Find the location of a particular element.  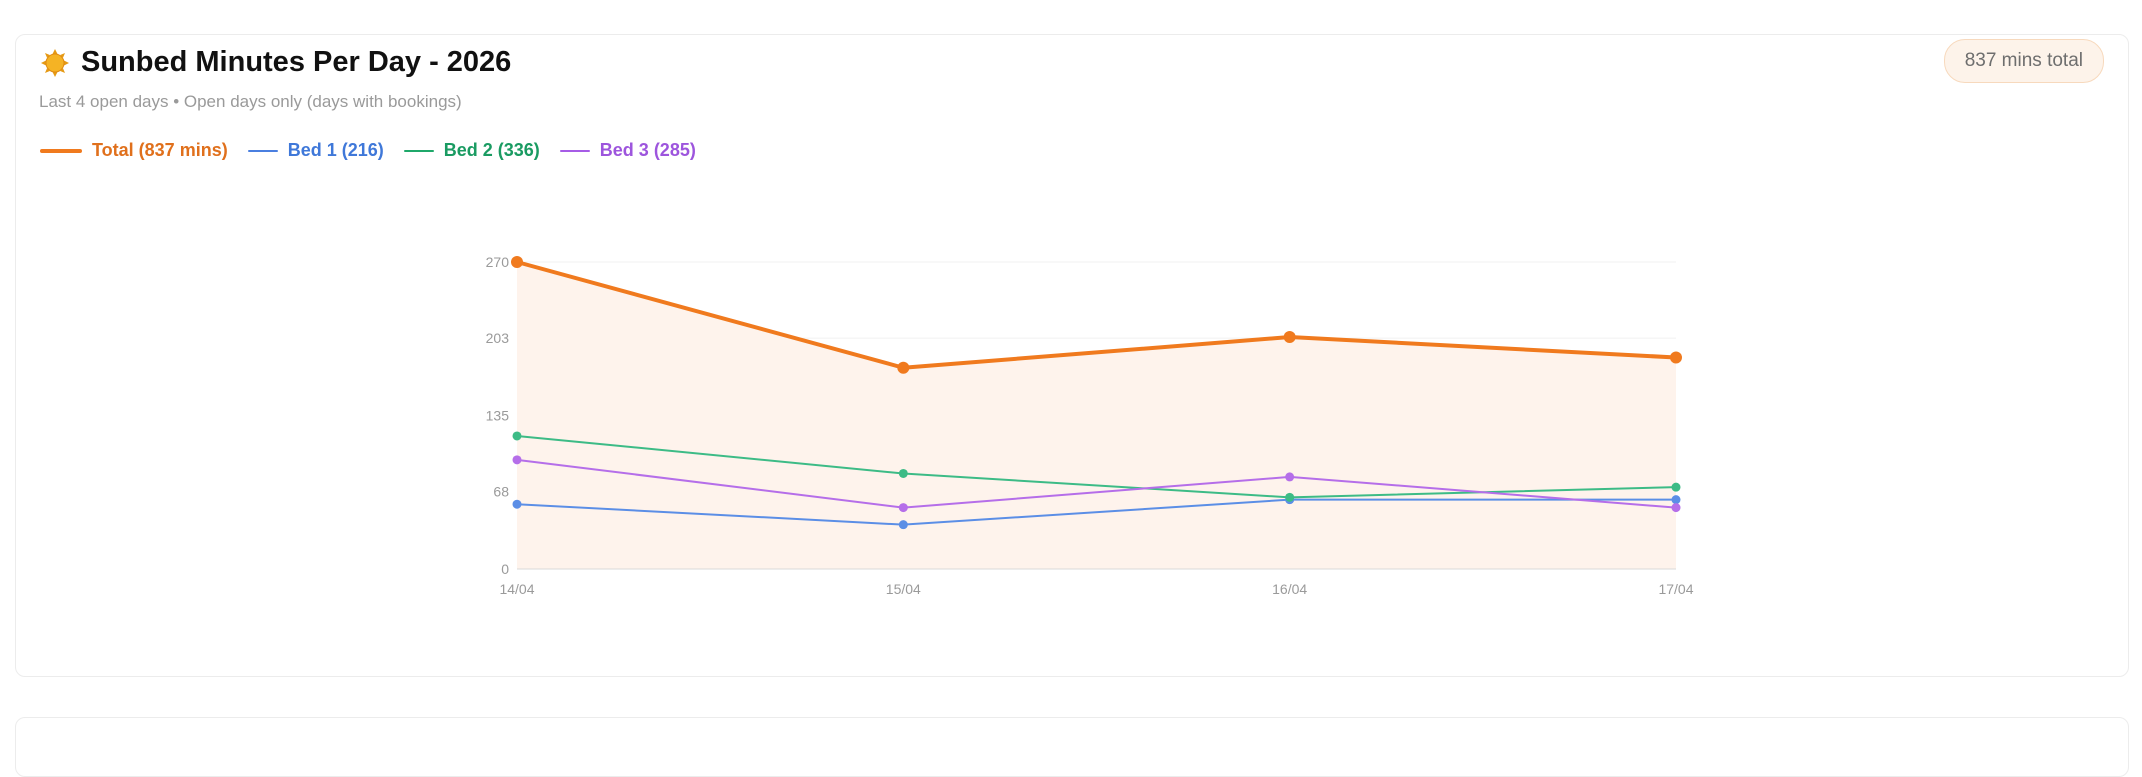

legend-label-bed-1: Bed 1 (216) is located at coordinates (335, 150).